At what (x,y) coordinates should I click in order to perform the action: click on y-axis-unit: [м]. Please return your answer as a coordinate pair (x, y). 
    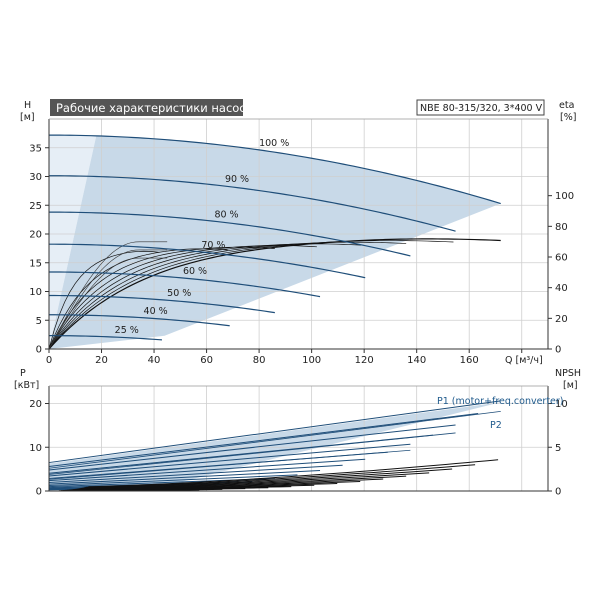
    Looking at the image, I should click on (27, 117).